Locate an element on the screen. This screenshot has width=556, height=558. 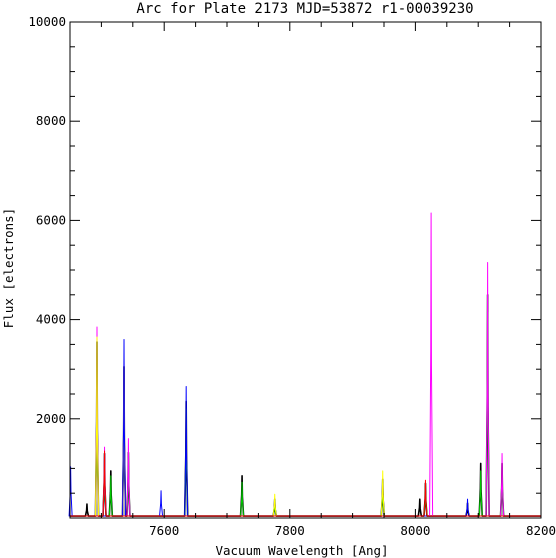
y-tick-label: 6000 is located at coordinates (51, 219).